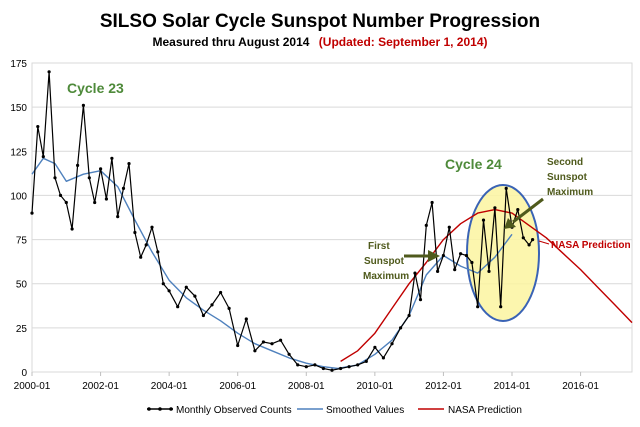  What do you see at coordinates (18, 108) in the screenshot?
I see `y-tick-label: 150` at bounding box center [18, 108].